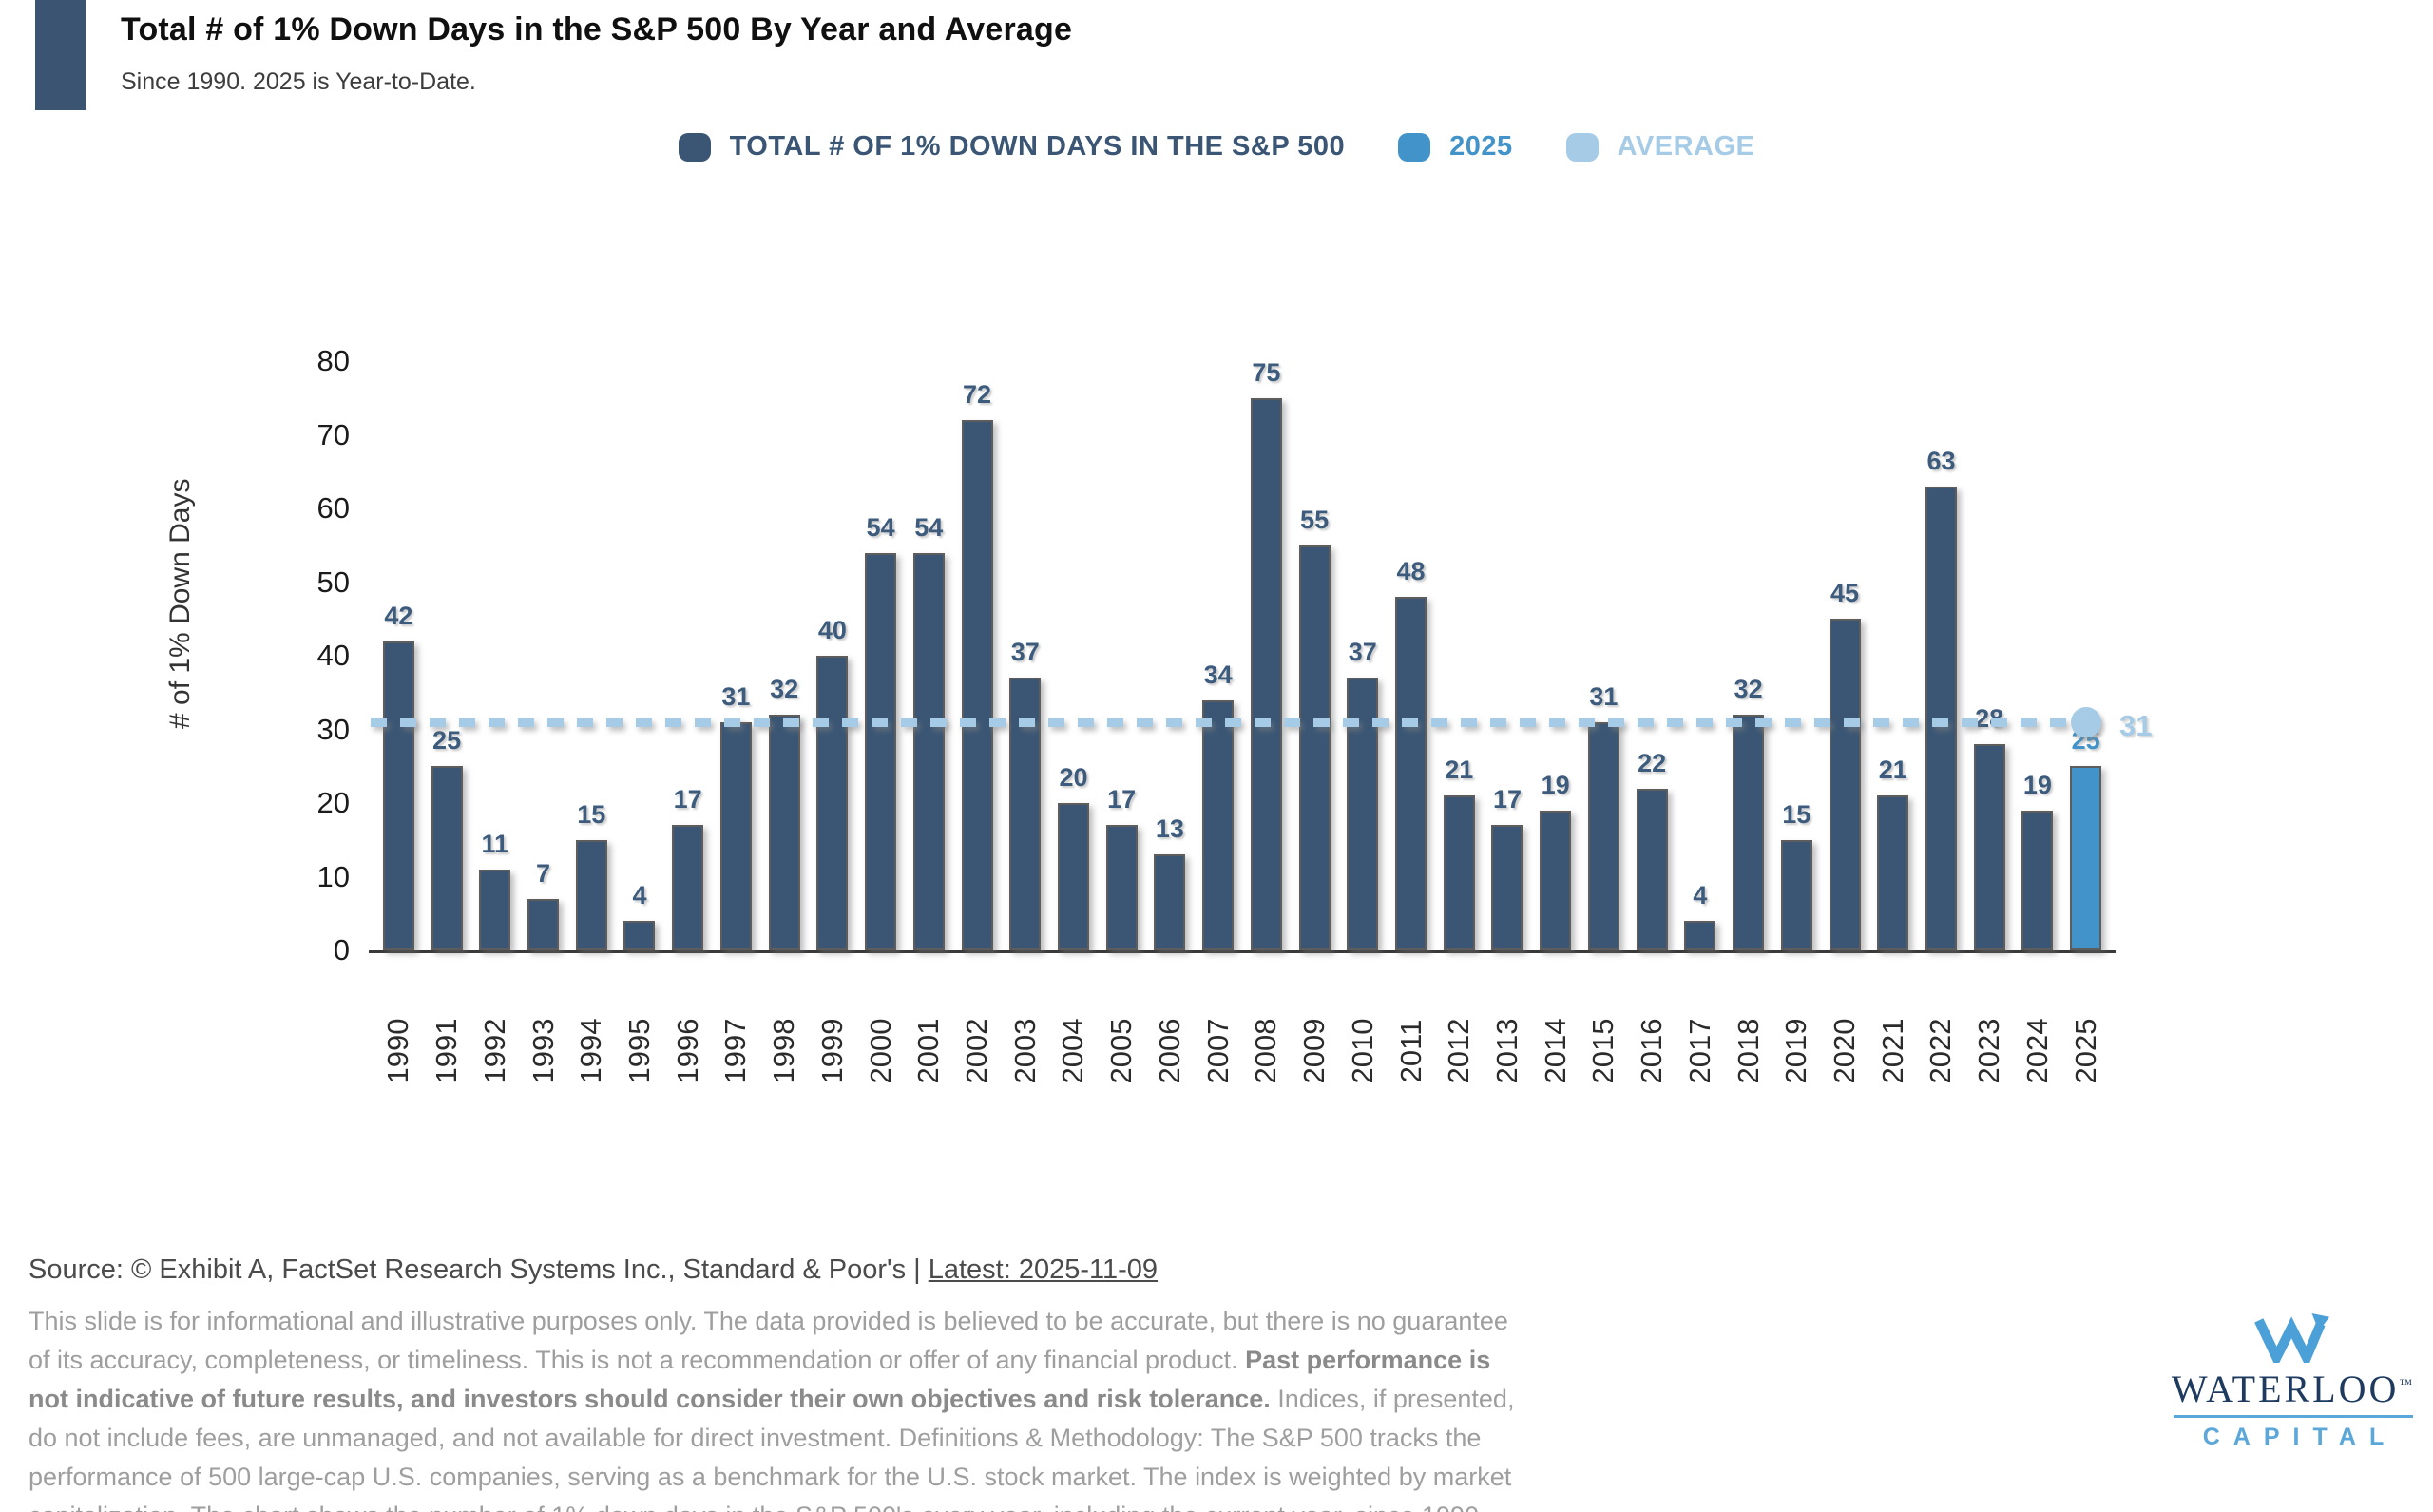 This screenshot has height=1512, width=2433. Describe the element at coordinates (1414, 147) in the screenshot. I see `legend-swatch-2025` at that location.